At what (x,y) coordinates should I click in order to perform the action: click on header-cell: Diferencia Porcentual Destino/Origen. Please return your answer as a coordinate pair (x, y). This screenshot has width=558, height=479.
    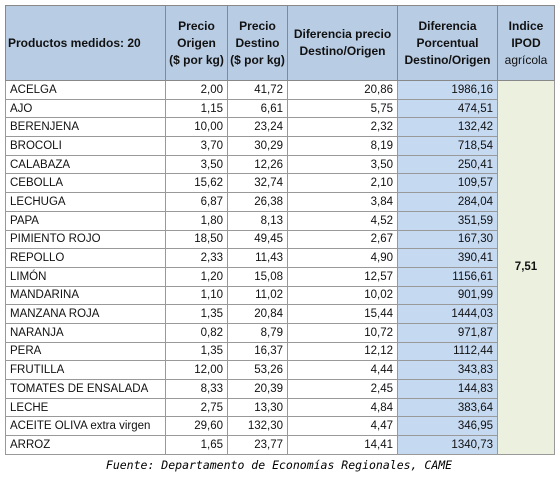
    Looking at the image, I should click on (447, 43).